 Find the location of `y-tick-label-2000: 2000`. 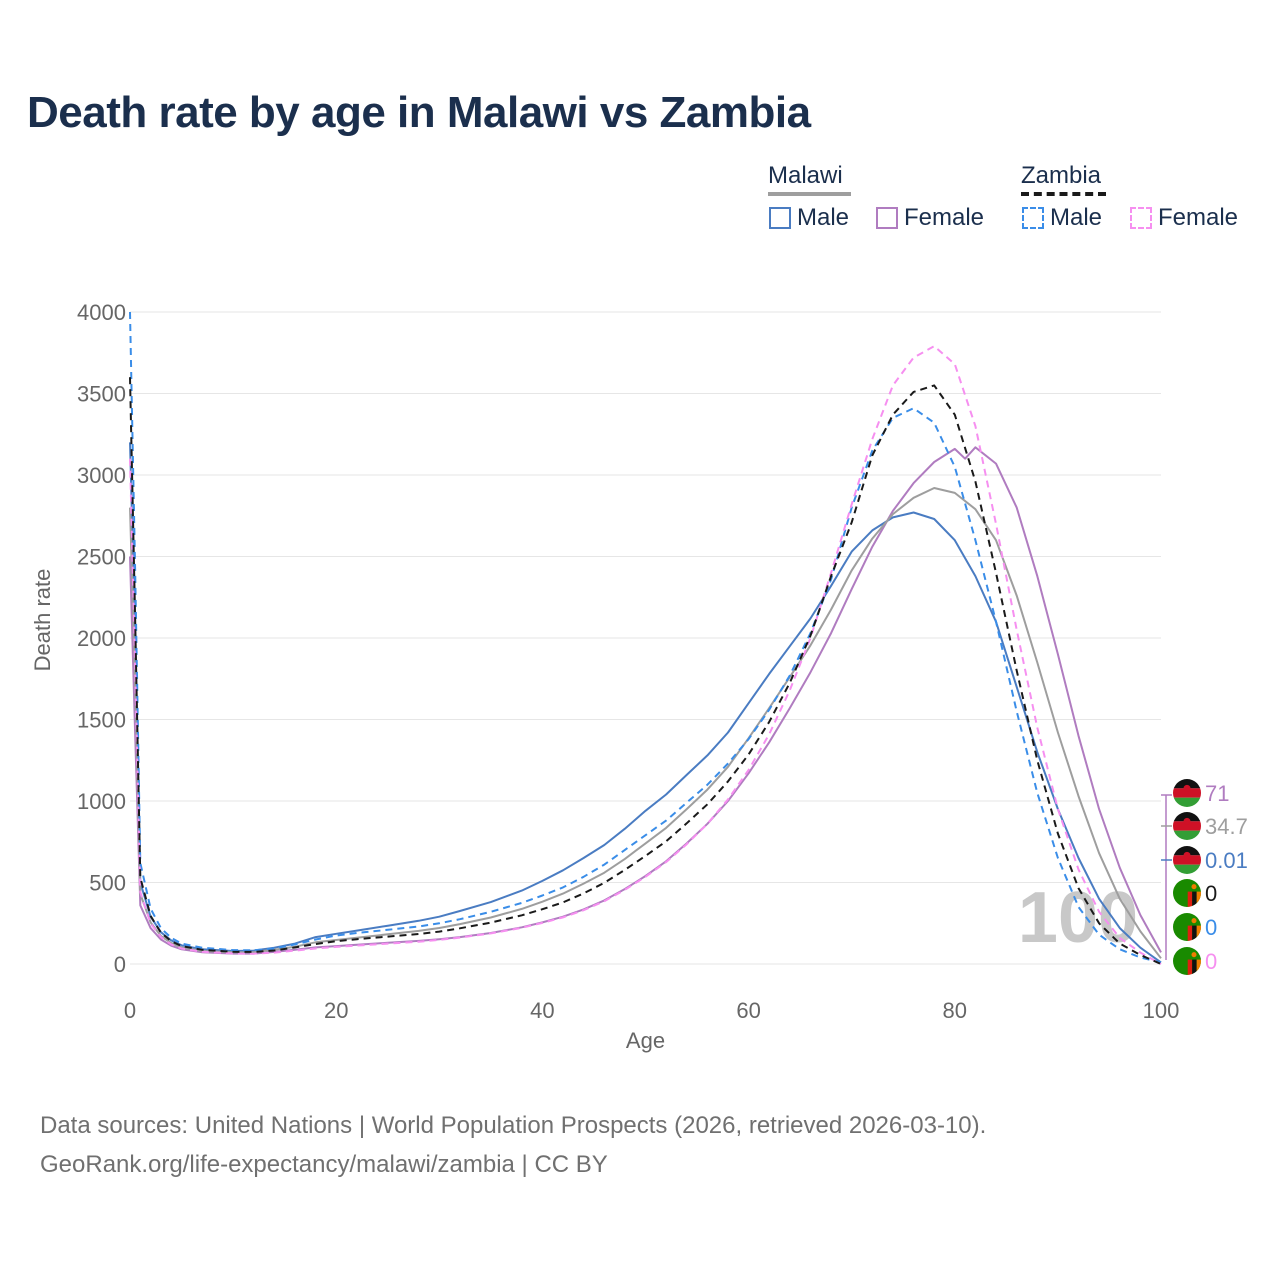

y-tick-label-2000: 2000 is located at coordinates (101, 638).